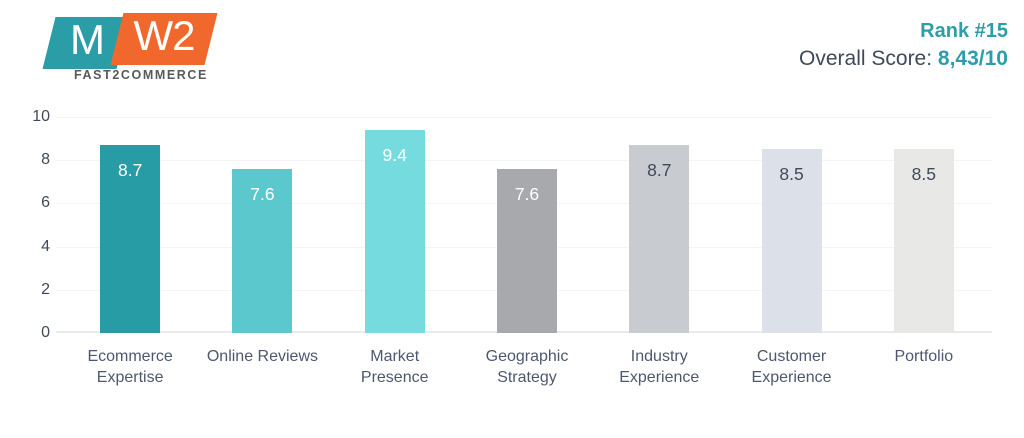 Image resolution: width=1024 pixels, height=438 pixels. Describe the element at coordinates (130, 367) in the screenshot. I see `category-label-ecommerce-expertise: Ecommerce Expertise` at that location.